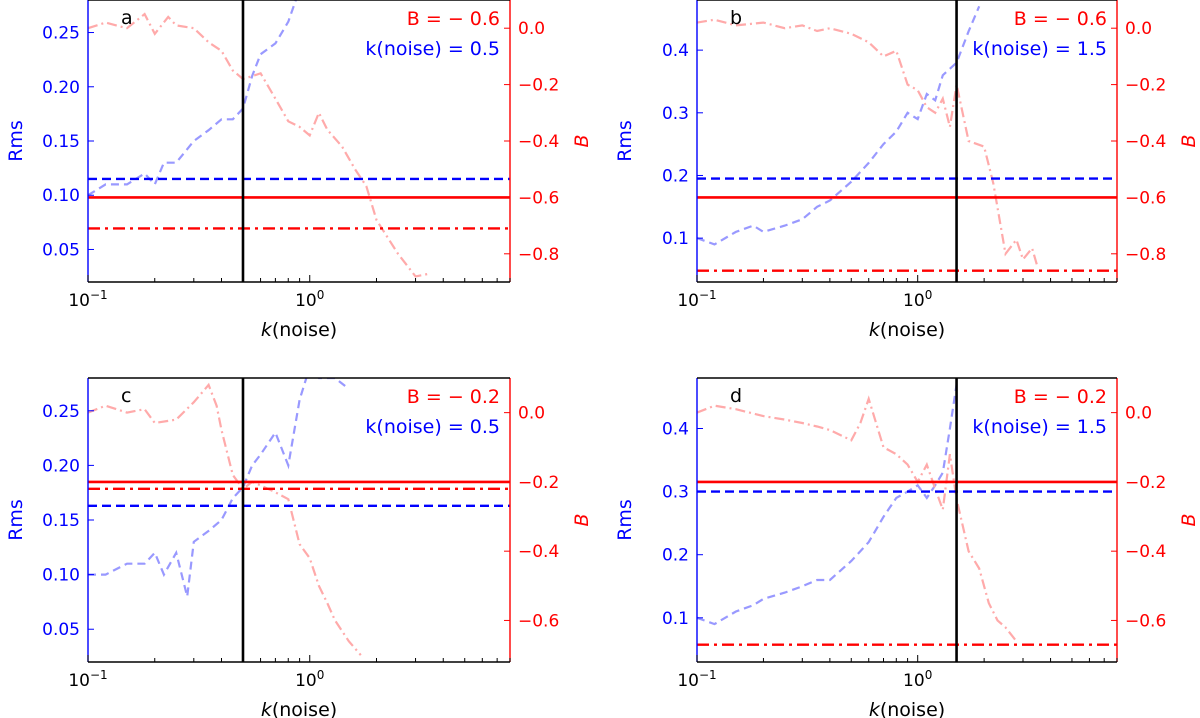 Image resolution: width=1200 pixels, height=718 pixels. Describe the element at coordinates (127, 18) in the screenshot. I see `panel-letter: a` at that location.